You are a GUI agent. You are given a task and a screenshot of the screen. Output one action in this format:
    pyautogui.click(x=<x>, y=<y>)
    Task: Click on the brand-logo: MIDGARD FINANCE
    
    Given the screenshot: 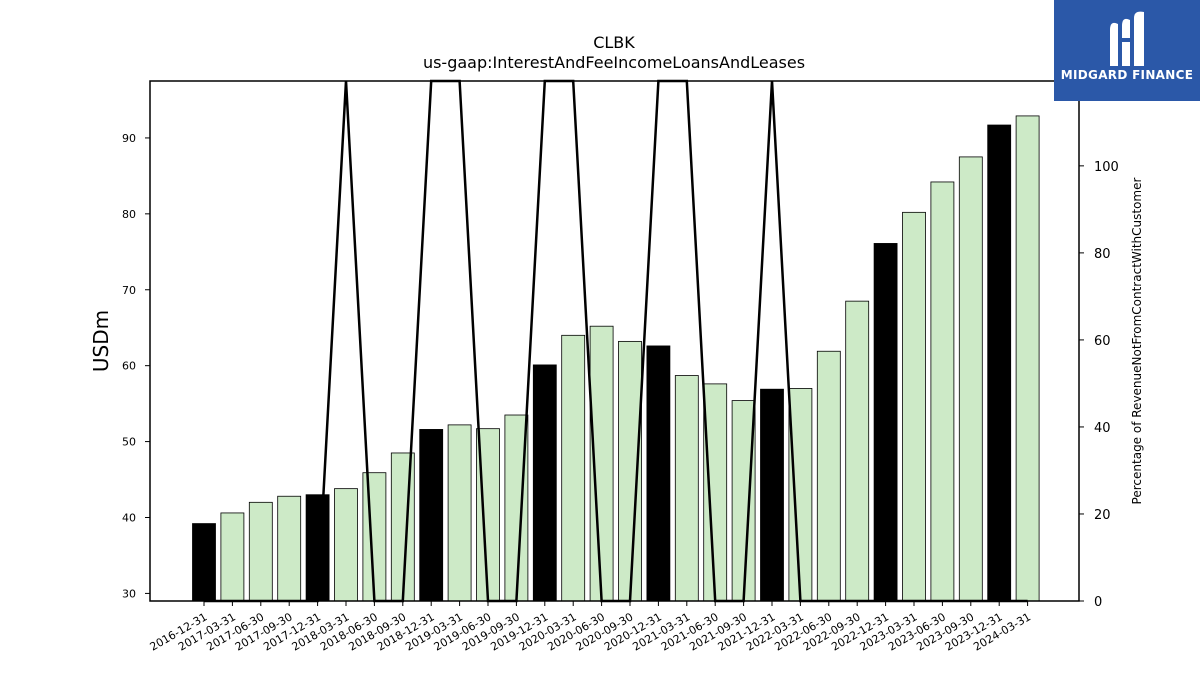 What is the action you would take?
    pyautogui.click(x=1127, y=50)
    